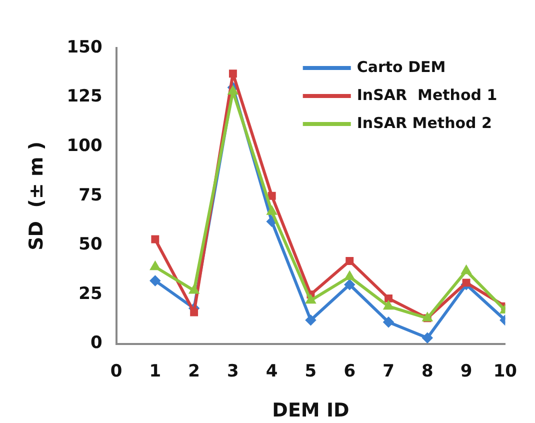 The height and width of the screenshot is (423, 535). What do you see at coordinates (90, 244) in the screenshot?
I see `y-tick-label: 50` at bounding box center [90, 244].